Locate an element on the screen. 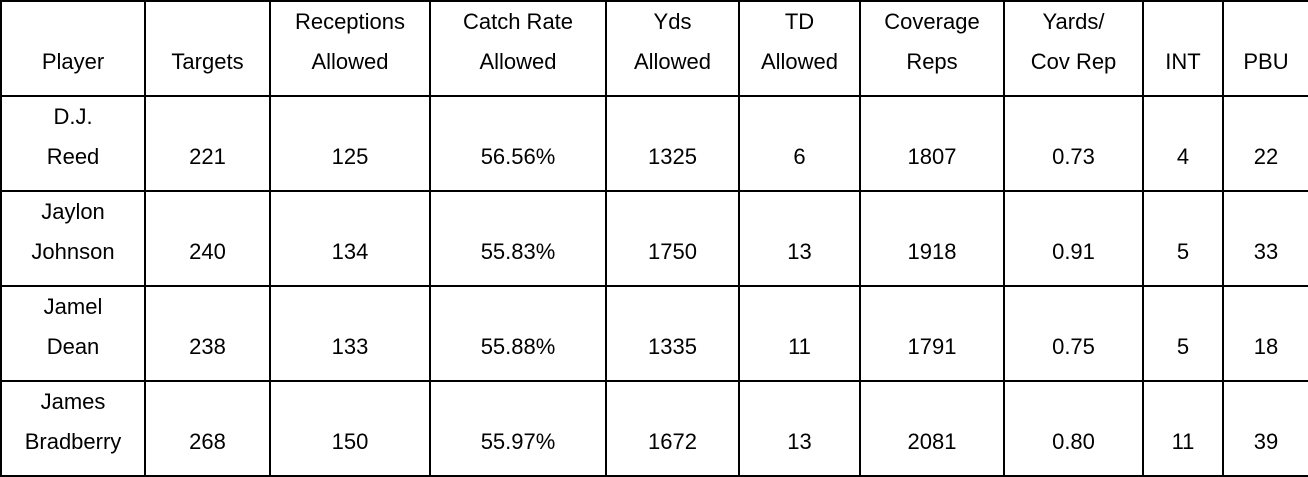 This screenshot has height=477, width=1308. table-cell: 55.97% is located at coordinates (518, 428).